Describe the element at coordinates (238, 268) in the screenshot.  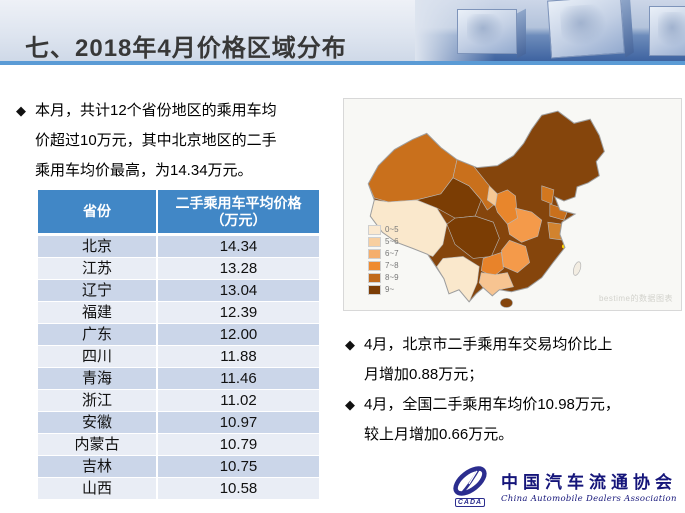
I see `price-cell: 13.28` at that location.